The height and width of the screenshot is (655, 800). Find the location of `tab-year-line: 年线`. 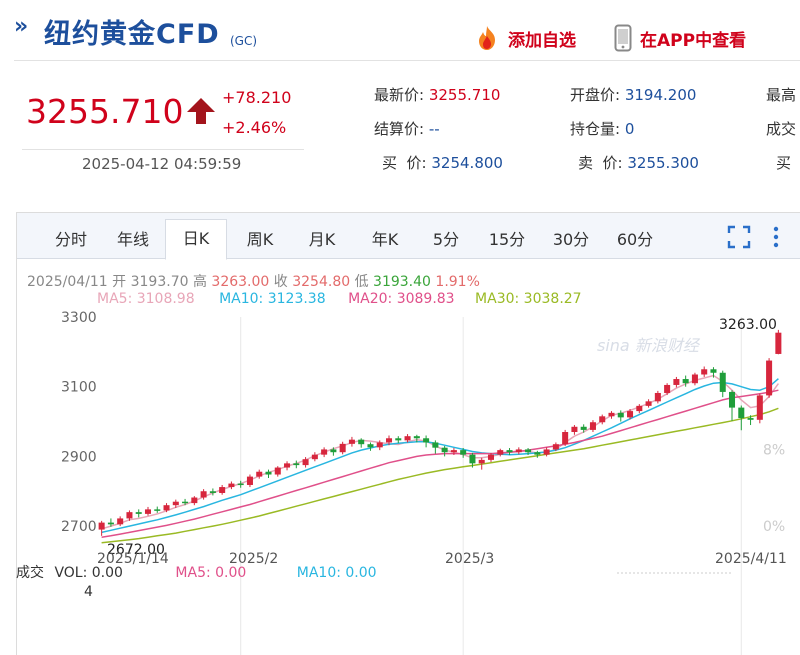

tab-year-line: 年线 is located at coordinates (132, 239).